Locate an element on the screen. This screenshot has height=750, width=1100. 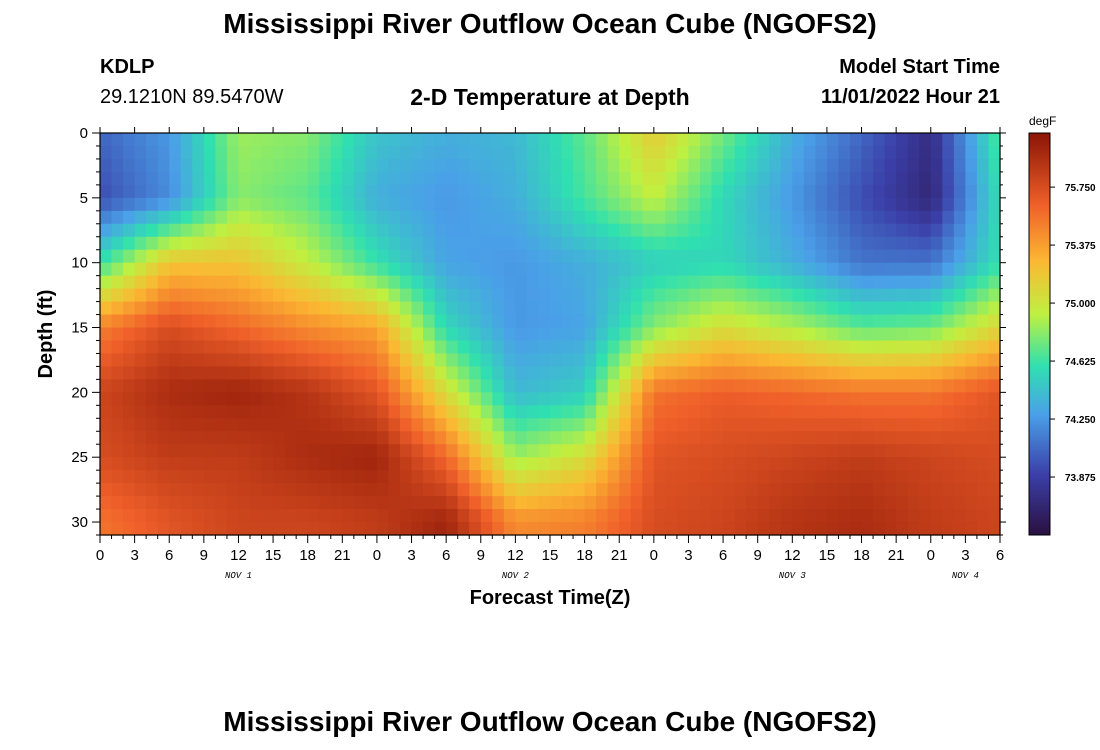
x-tick-label: 0 is located at coordinates (100, 555).